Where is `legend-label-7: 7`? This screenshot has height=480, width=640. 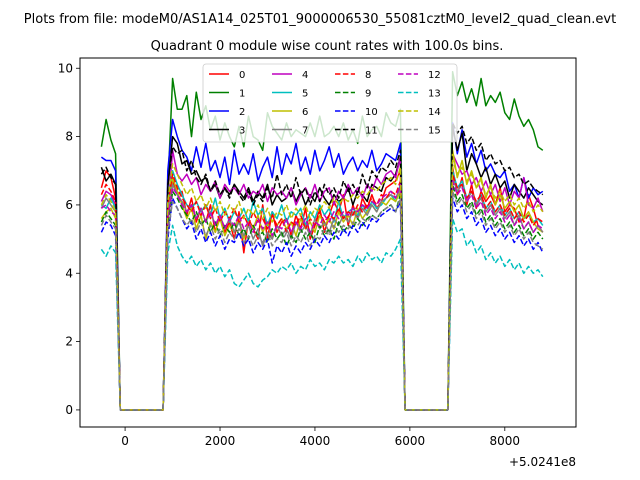
legend-label-7: 7 is located at coordinates (305, 131).